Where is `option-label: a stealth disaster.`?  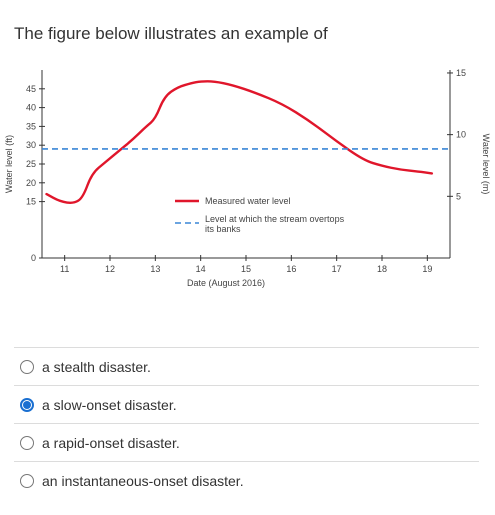
option-label: a stealth disaster. is located at coordinates (96, 366).